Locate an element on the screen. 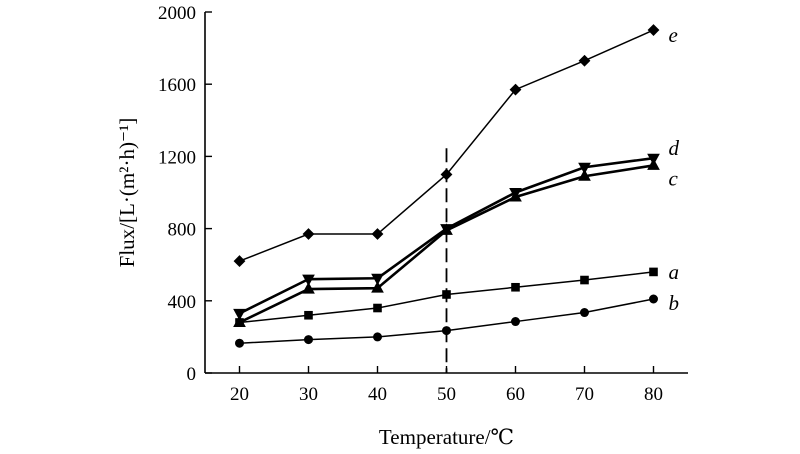 Image resolution: width=800 pixels, height=454 pixels. x-tick-label: 40 is located at coordinates (377, 394).